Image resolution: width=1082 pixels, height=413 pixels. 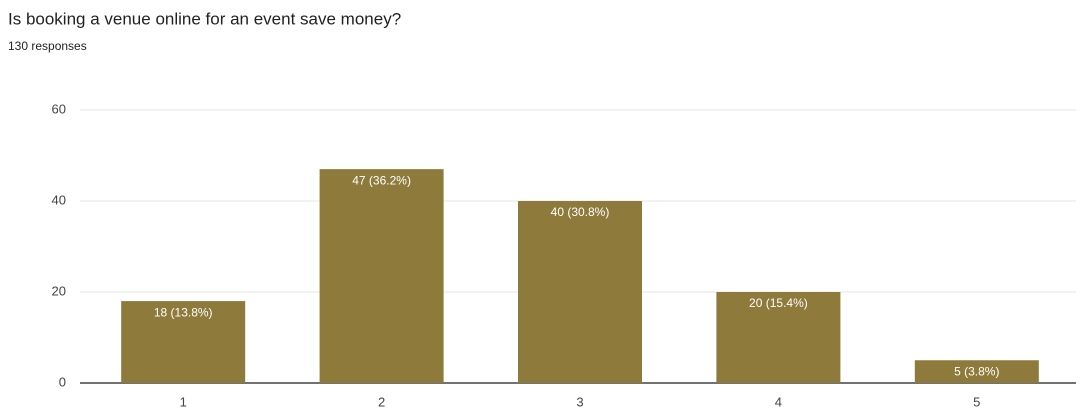 I want to click on y-tick-label: 40, so click(x=59, y=199).